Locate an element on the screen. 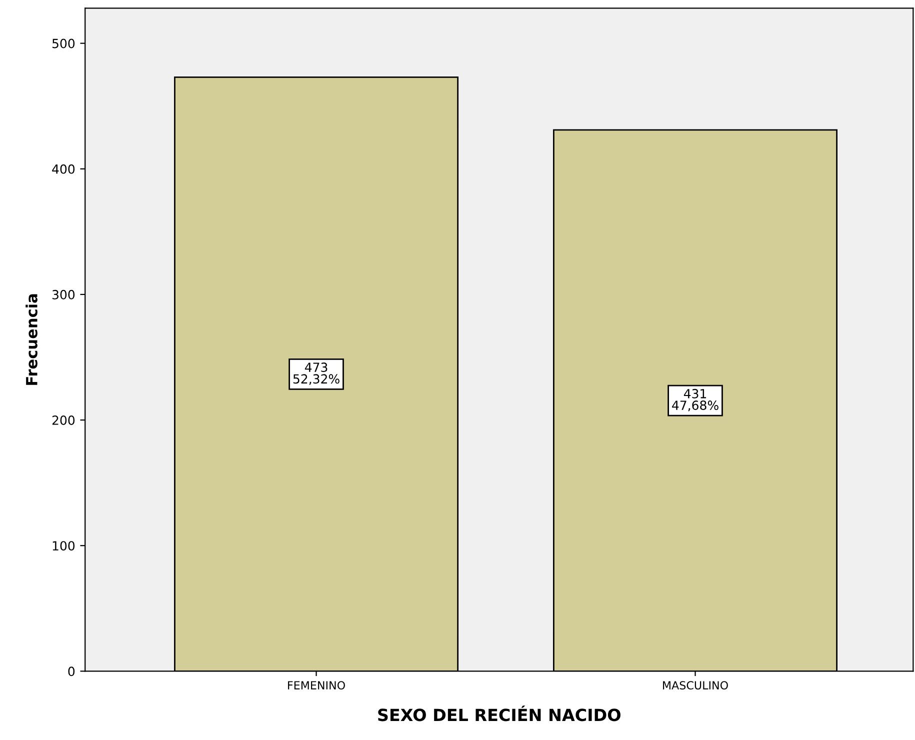  y-tick-label: 200 is located at coordinates (63, 420).